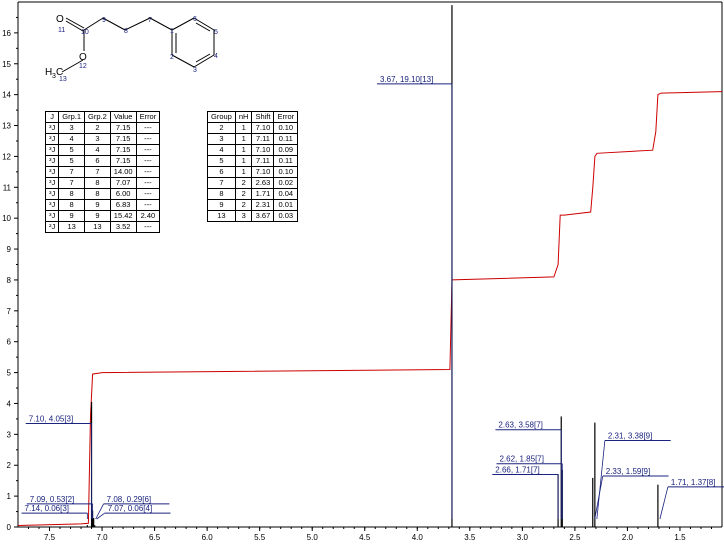 This screenshot has width=724, height=549. Describe the element at coordinates (286, 216) in the screenshot. I see `table-cell: 0.03` at that location.